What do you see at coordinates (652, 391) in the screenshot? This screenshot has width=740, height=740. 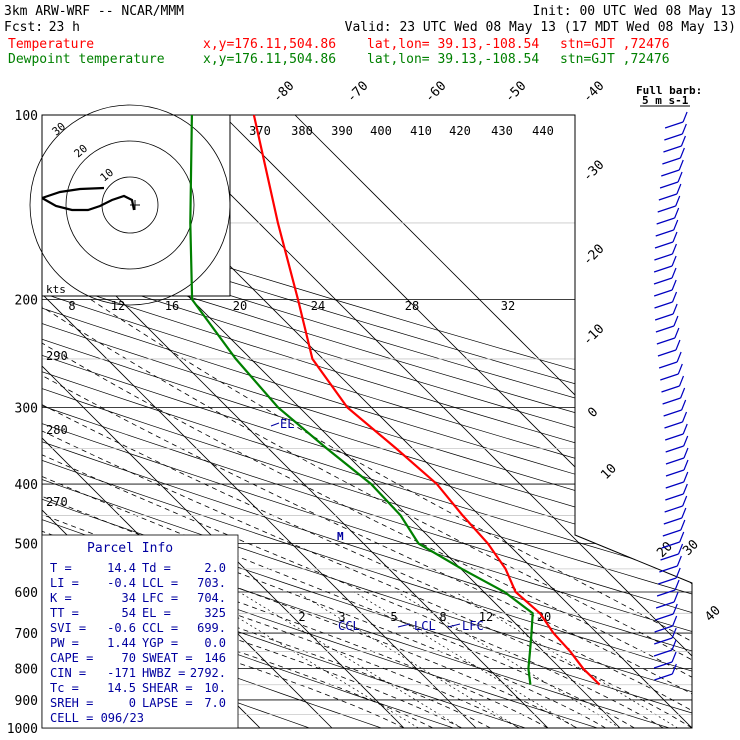 I see `isotherm-right-labels: -30 -20 -10 0 10 20 30 40` at bounding box center [652, 391].